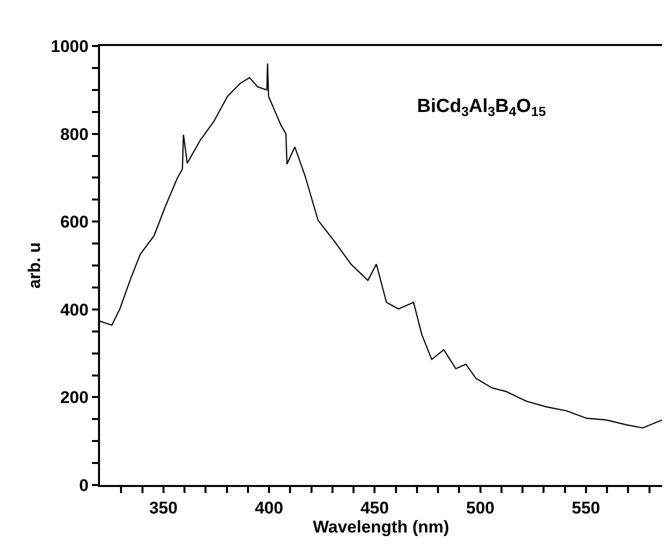 The image size is (664, 558). What do you see at coordinates (374, 508) in the screenshot?
I see `x-tick-label: 450` at bounding box center [374, 508].